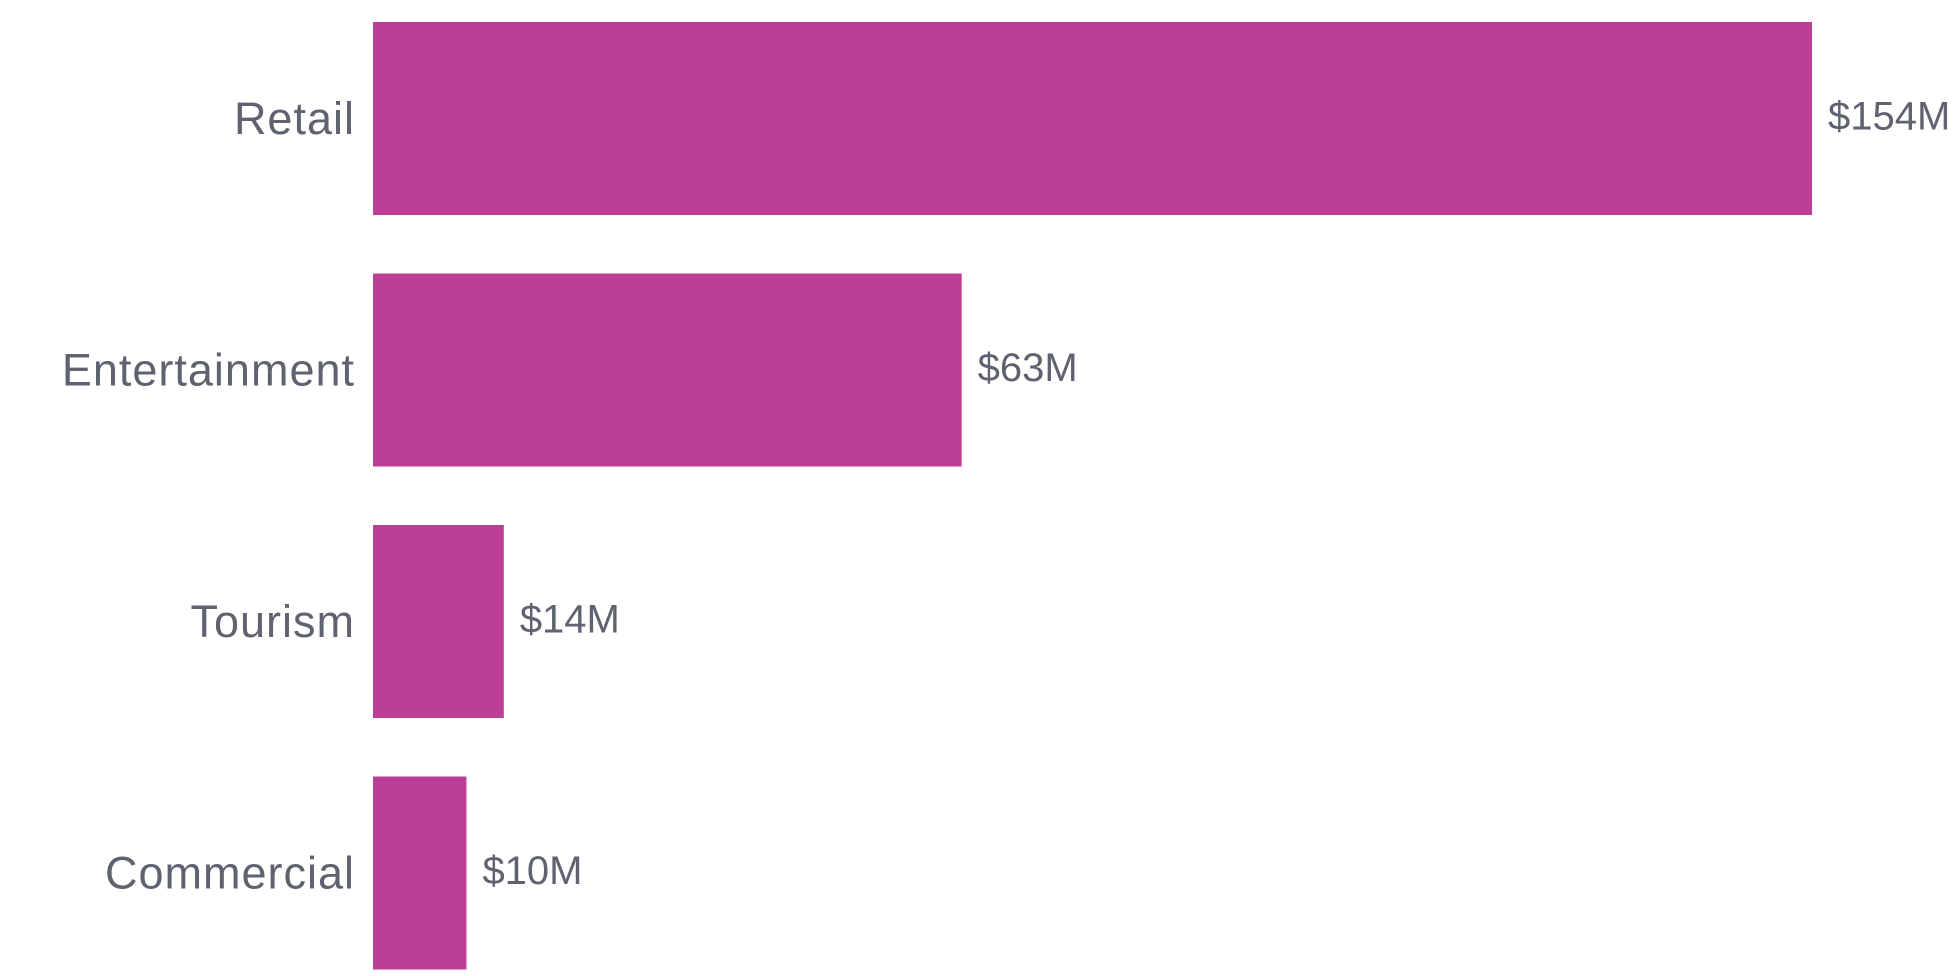 This screenshot has width=1959, height=976. What do you see at coordinates (438, 621) in the screenshot?
I see `bar-tourism` at bounding box center [438, 621].